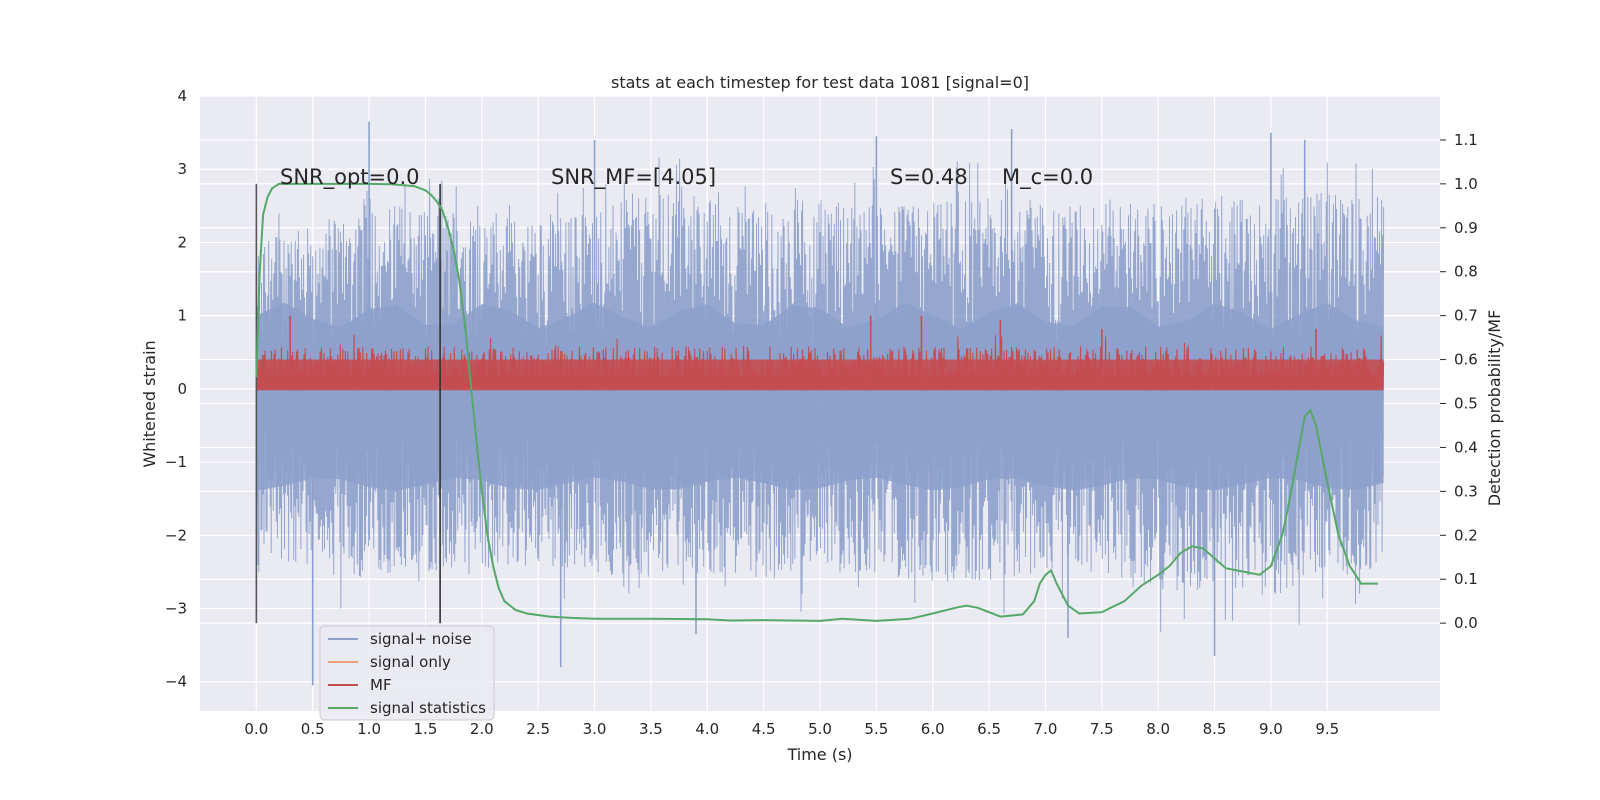  Describe the element at coordinates (1494, 408) in the screenshot. I see `y2-axis-title: Detection probability/MF` at that location.